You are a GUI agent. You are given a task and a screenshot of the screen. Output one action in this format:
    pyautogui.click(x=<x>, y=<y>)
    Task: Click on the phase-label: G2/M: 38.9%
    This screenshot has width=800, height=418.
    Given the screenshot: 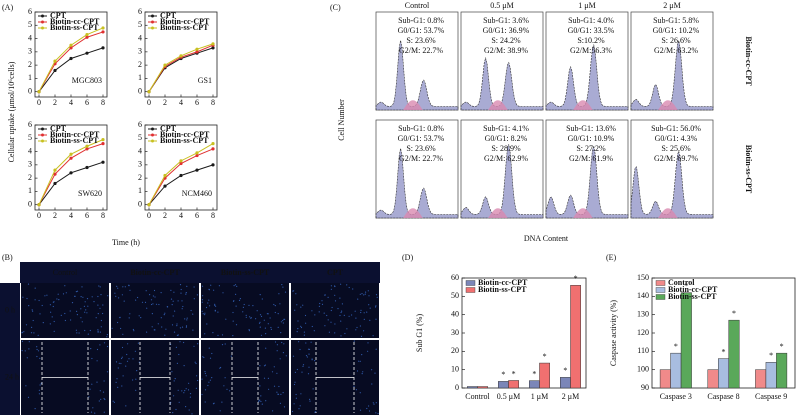 What is the action you would take?
    pyautogui.click(x=506, y=50)
    